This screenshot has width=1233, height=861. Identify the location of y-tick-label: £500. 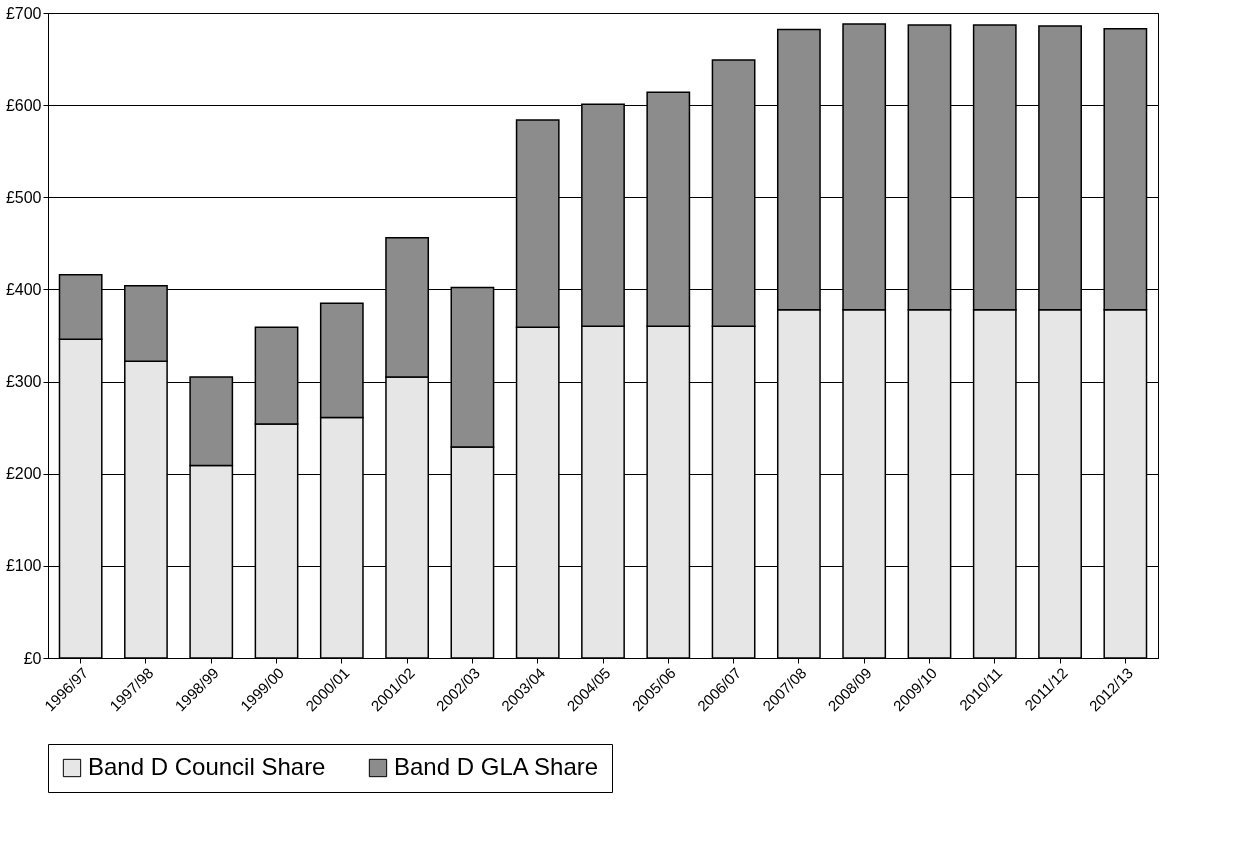
(23, 197).